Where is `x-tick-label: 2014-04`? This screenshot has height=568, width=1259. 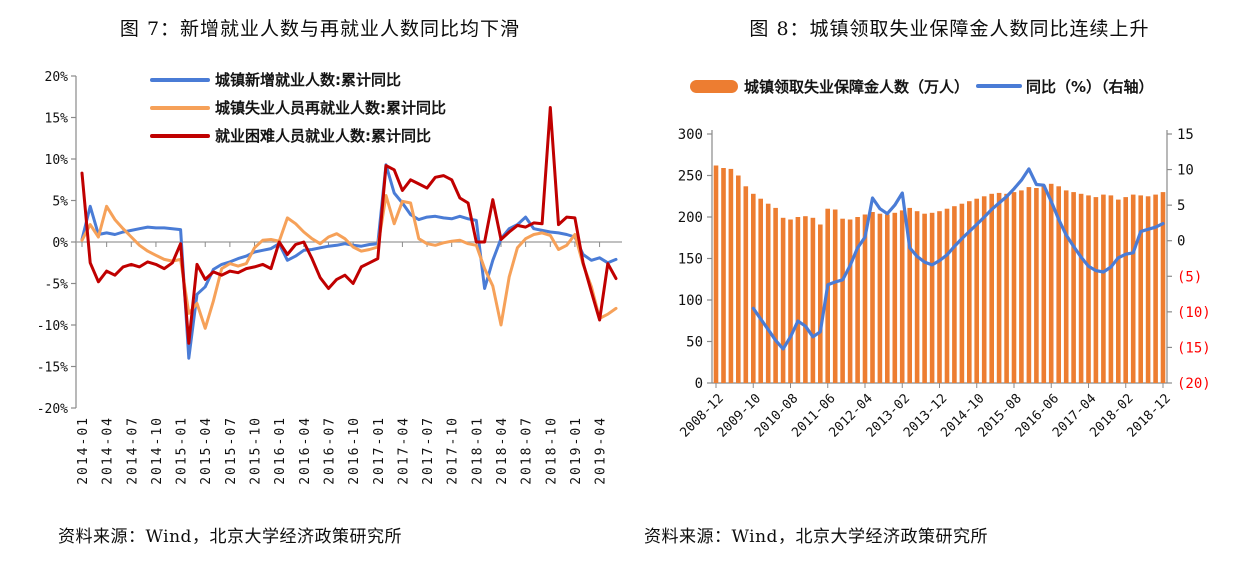
x-tick-label: 2014-04 is located at coordinates (108, 450).